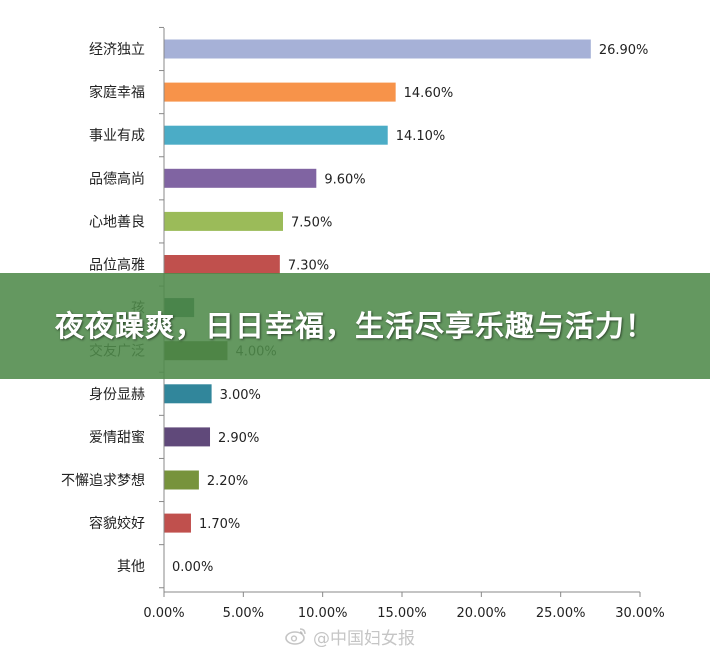  I want to click on data-label: 14.10%, so click(421, 136).